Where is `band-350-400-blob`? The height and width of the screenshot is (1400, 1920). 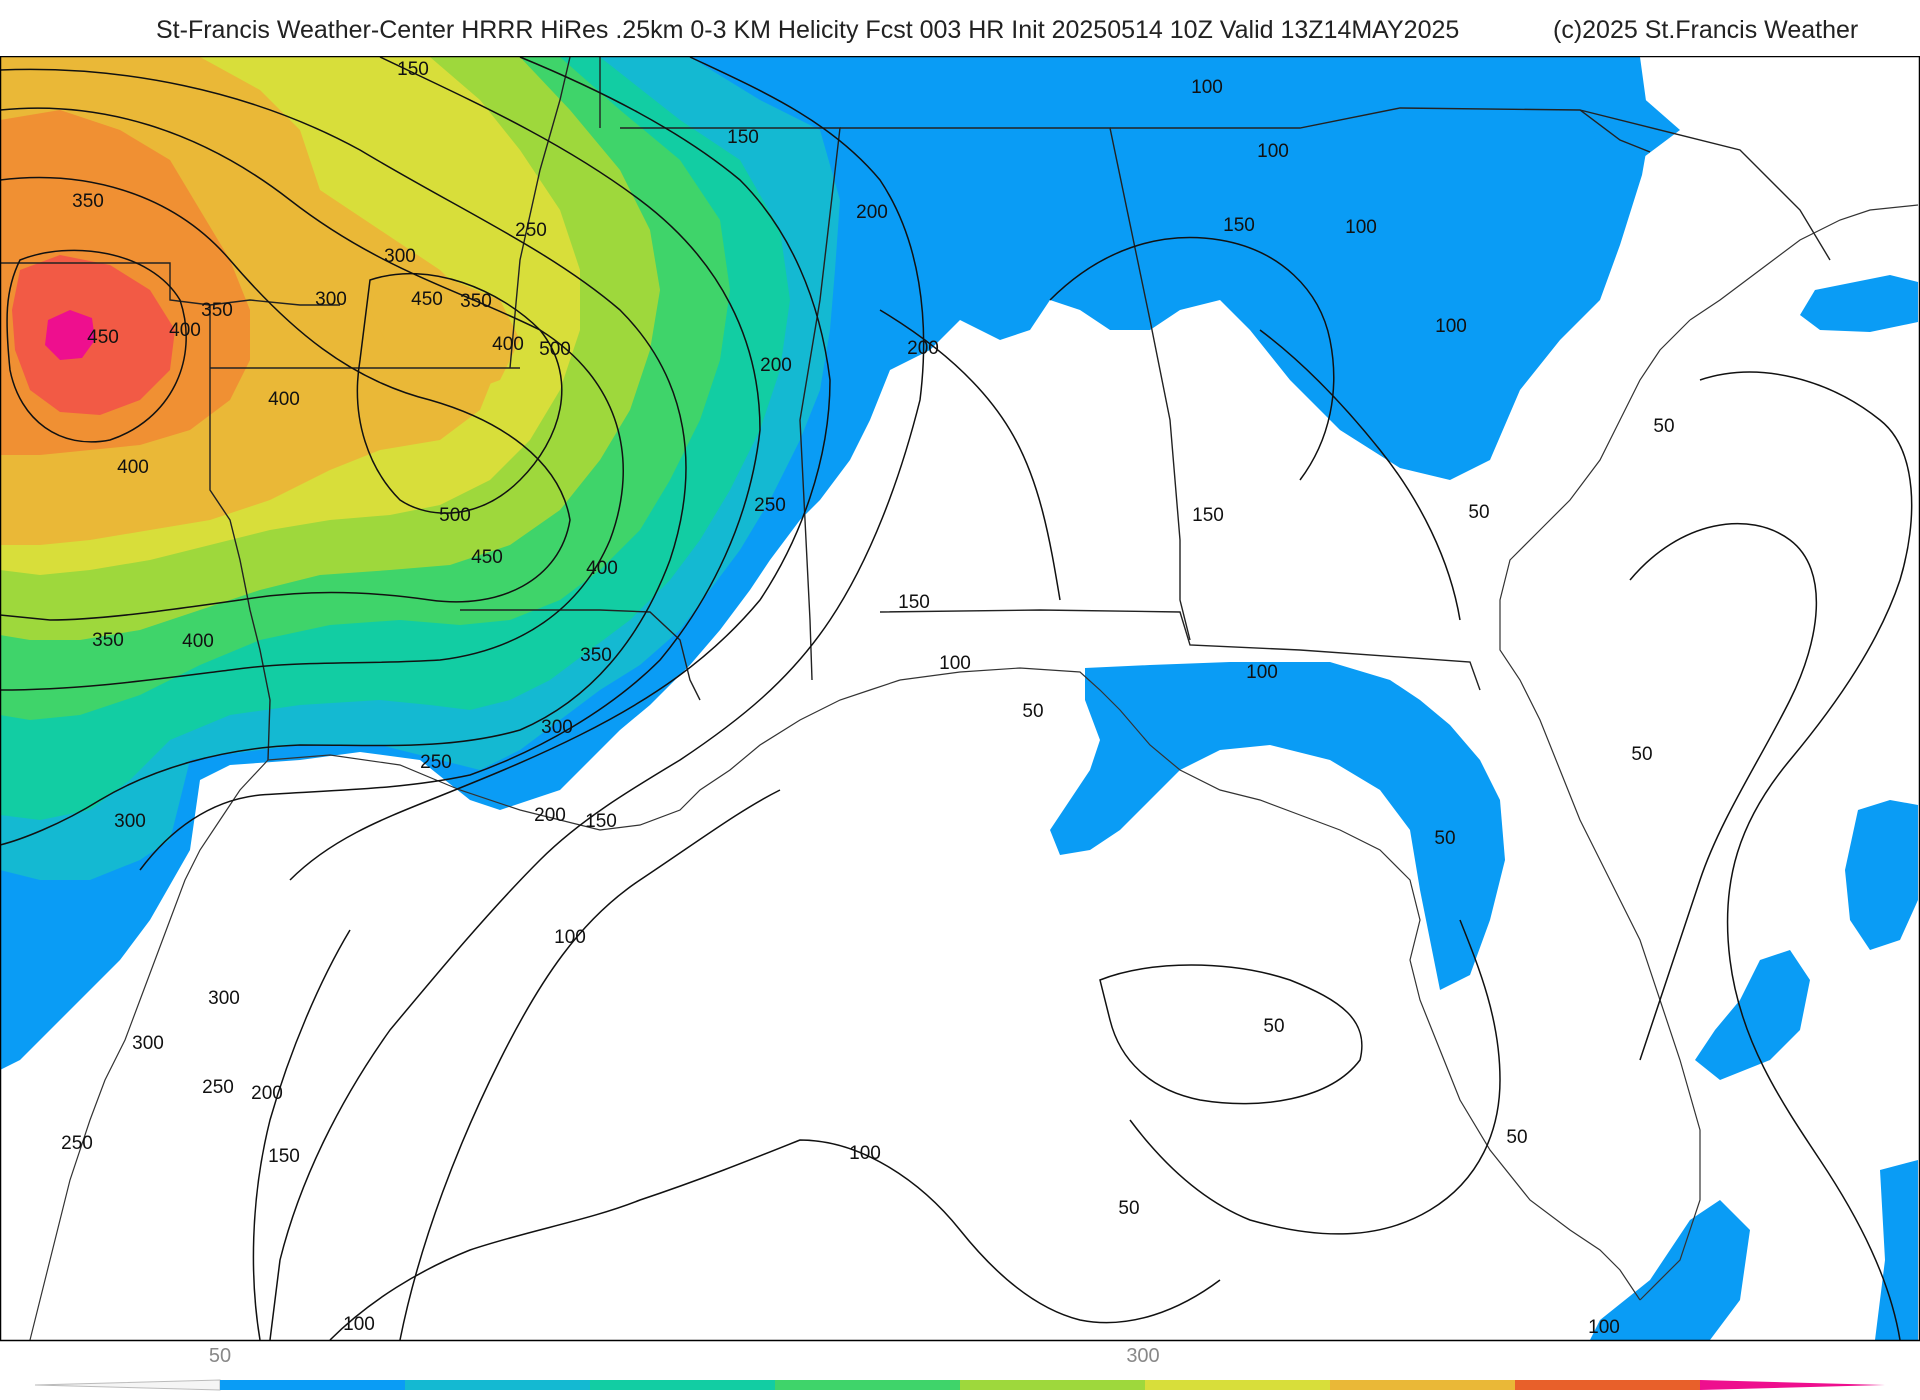
band-350-400-blob is located at coordinates (445, 335).